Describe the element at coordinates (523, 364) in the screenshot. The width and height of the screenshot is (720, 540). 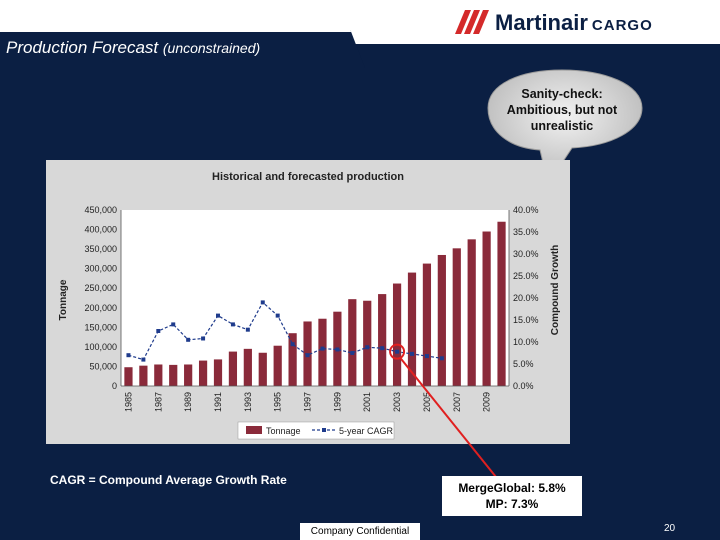
I see `y2-tick-label: 5.0%` at that location.